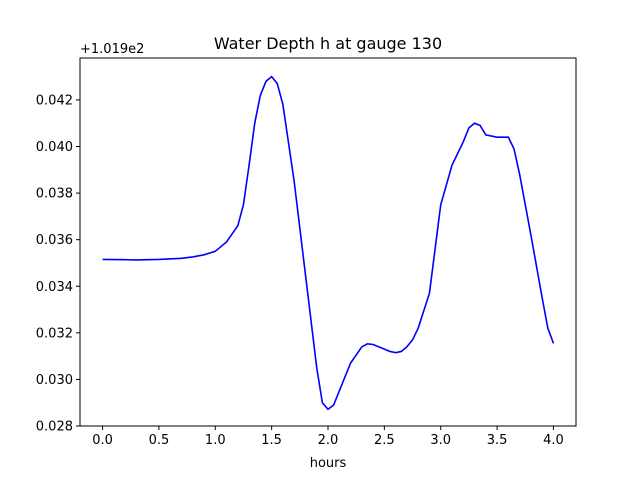 The image size is (640, 480). I want to click on y-axis-offset-label: +1.019e2, so click(112, 49).